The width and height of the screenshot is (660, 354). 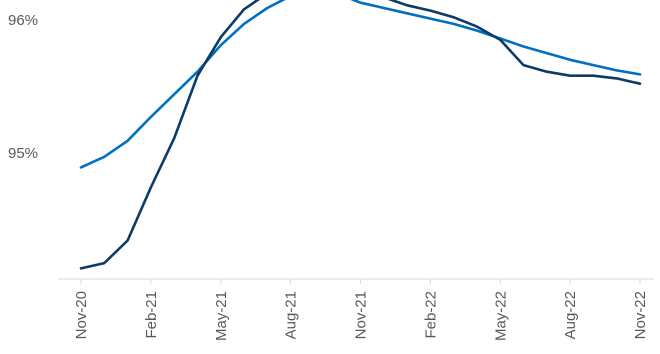 What do you see at coordinates (23, 153) in the screenshot?
I see `y-tick-label: 95%` at bounding box center [23, 153].